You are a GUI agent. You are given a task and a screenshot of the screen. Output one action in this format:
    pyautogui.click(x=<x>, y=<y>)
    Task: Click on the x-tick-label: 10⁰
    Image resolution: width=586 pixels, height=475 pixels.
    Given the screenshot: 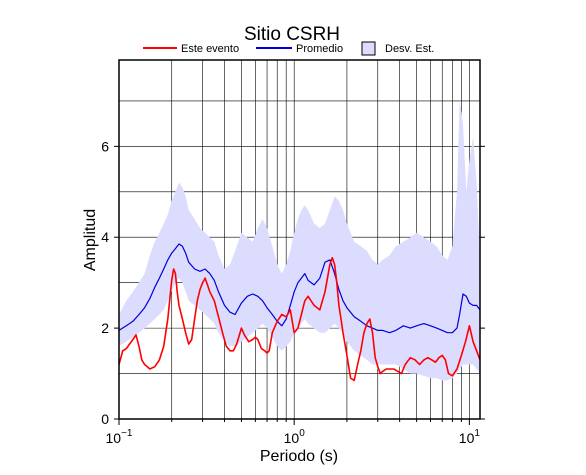 What is the action you would take?
    pyautogui.click(x=295, y=437)
    